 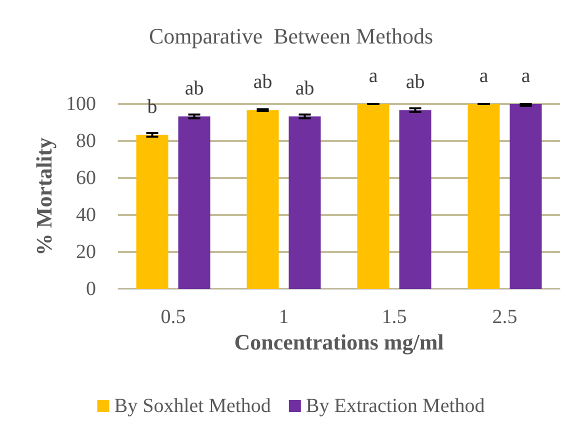 What do you see at coordinates (44, 197) in the screenshot?
I see `y-axis-title: % Mortality` at bounding box center [44, 197].